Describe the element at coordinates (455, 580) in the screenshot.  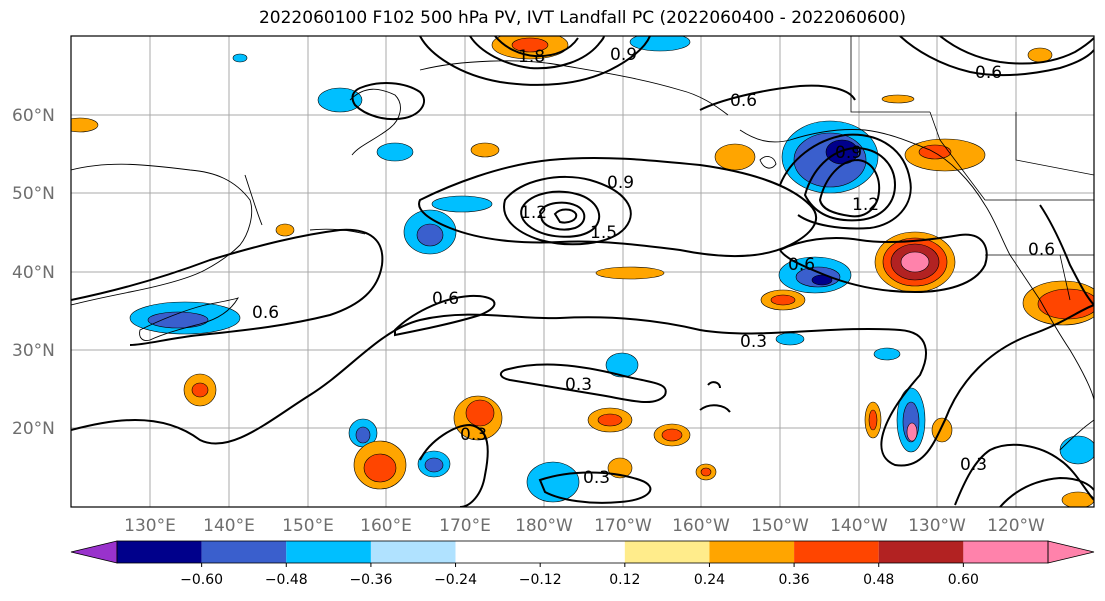
I see `colorbar-tick-label: −0.24` at that location.